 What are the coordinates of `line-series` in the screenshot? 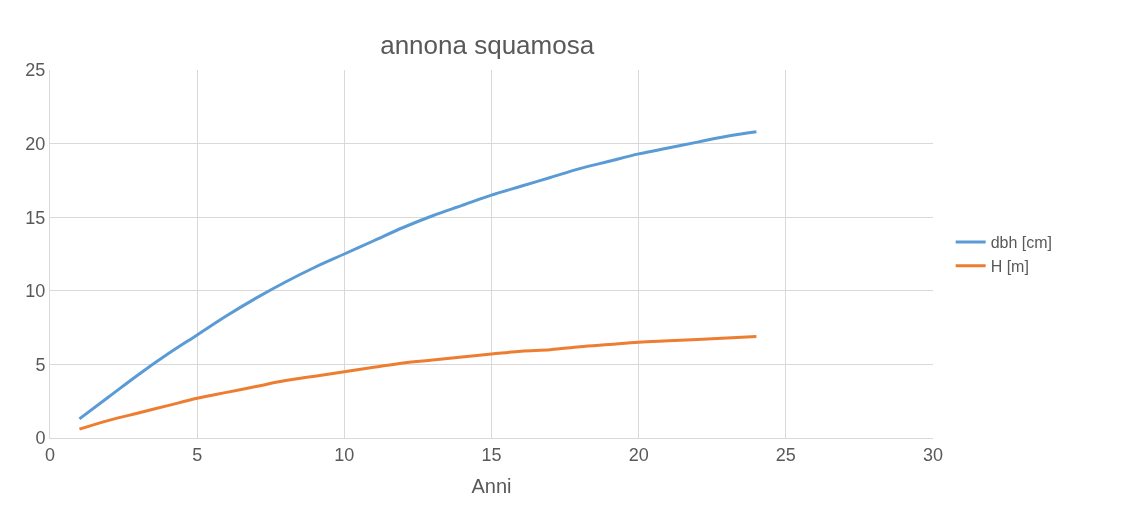 It's located at (417, 382).